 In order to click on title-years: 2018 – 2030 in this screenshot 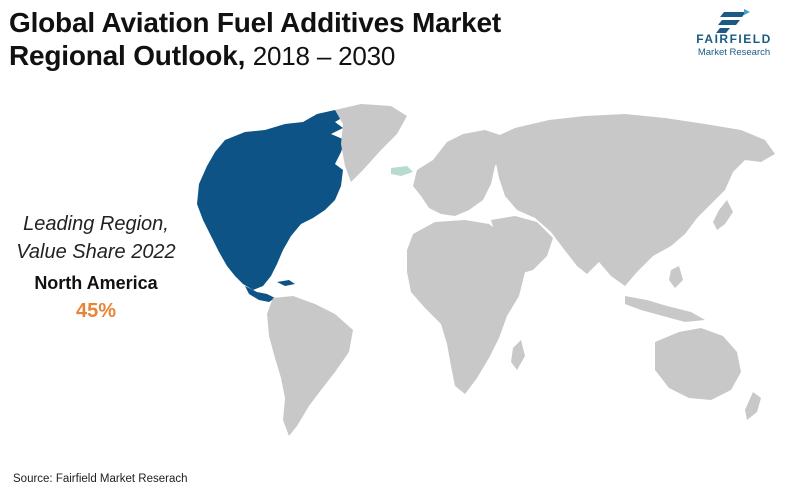, I will do `click(324, 56)`.